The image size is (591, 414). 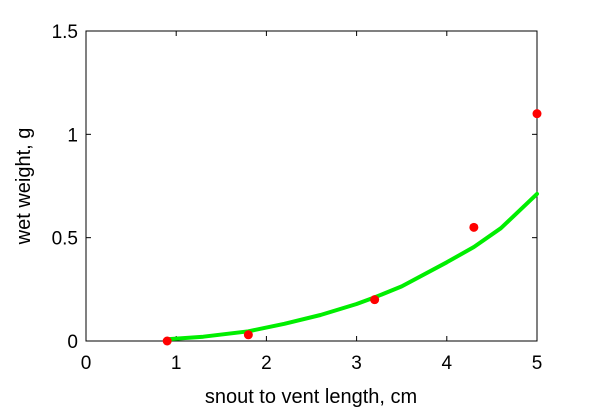 I want to click on x-tick-label: 0, so click(x=86, y=363).